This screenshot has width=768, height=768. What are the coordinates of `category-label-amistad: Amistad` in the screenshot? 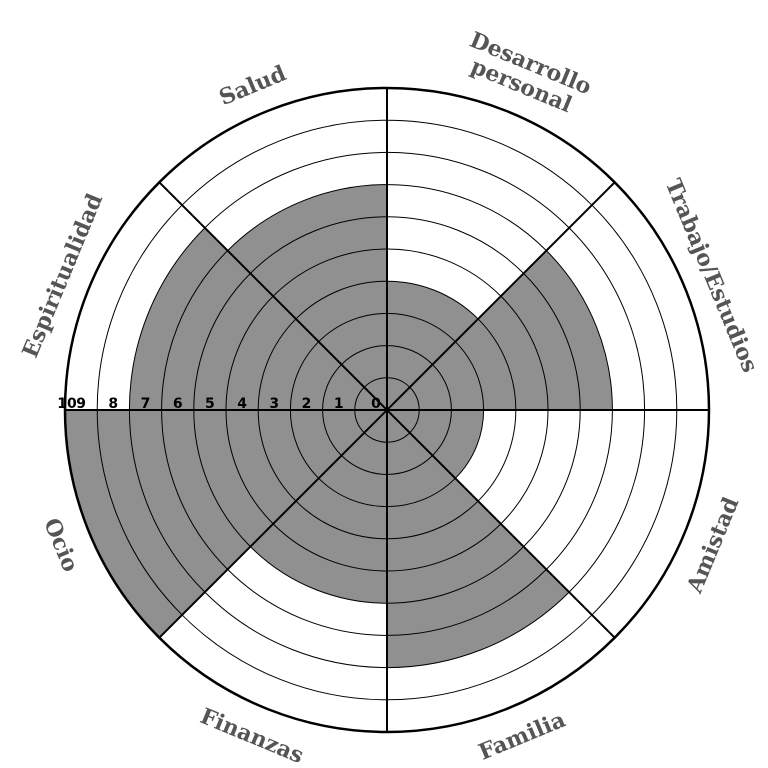 It's located at (712, 546).